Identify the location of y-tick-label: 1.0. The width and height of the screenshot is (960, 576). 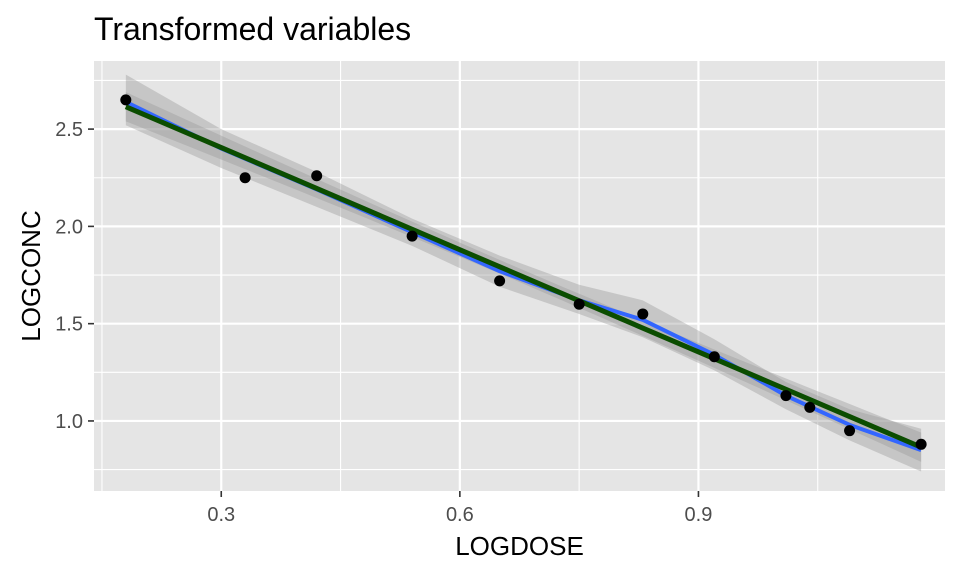
(69, 422).